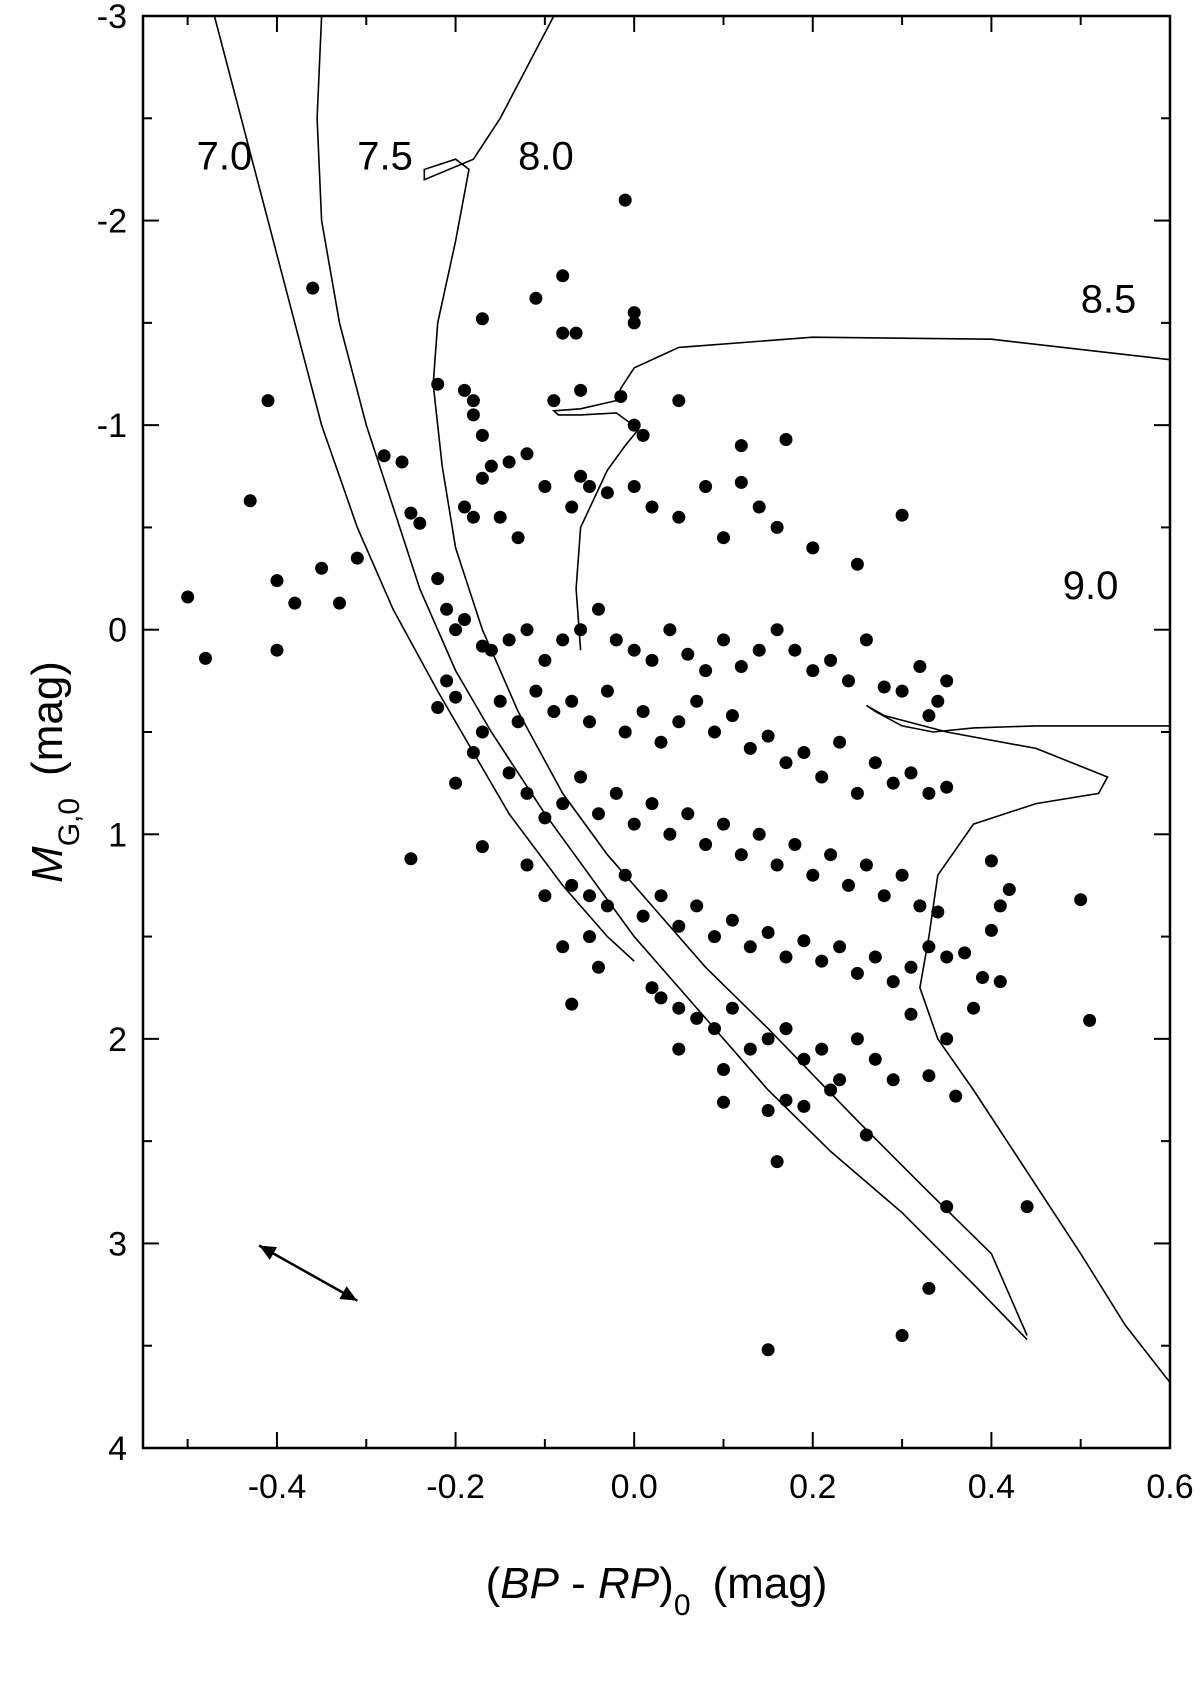 Image resolution: width=1200 pixels, height=1699 pixels. What do you see at coordinates (348, 1293) in the screenshot?
I see `reddening-vector-head-end` at bounding box center [348, 1293].